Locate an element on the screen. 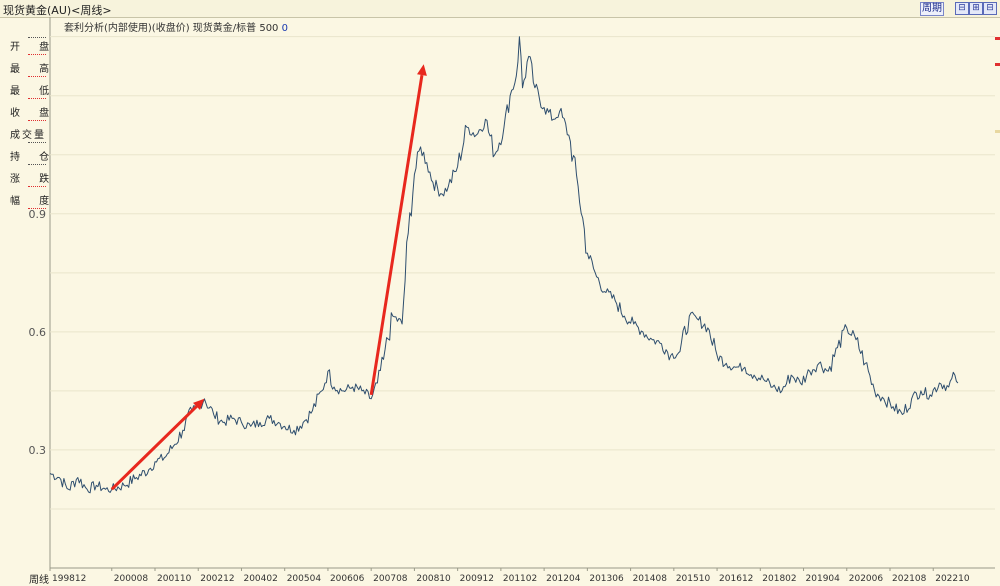 The height and width of the screenshot is (586, 1000). x-tick-label: 200504 is located at coordinates (304, 579).